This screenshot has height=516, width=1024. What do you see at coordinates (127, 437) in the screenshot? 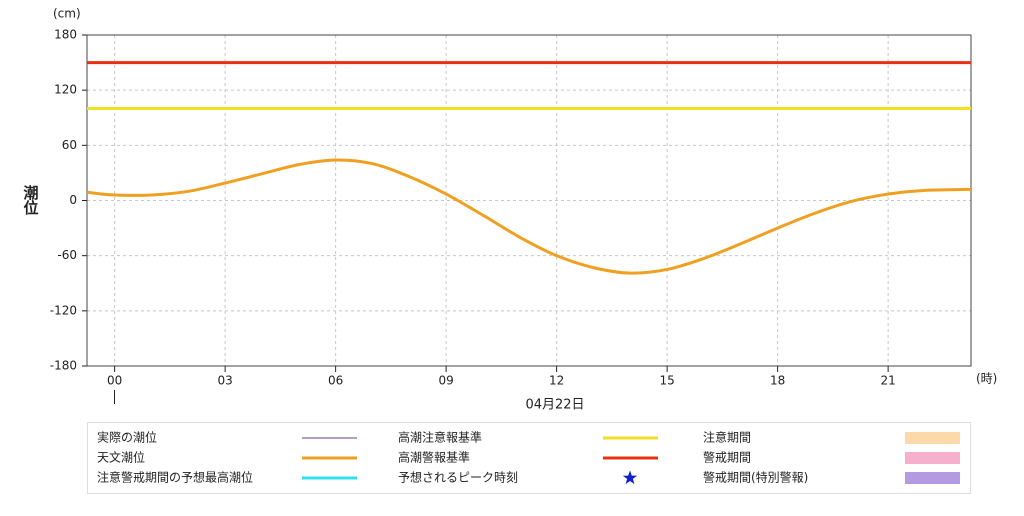
I see `legend-label: 実際の潮位` at bounding box center [127, 437].